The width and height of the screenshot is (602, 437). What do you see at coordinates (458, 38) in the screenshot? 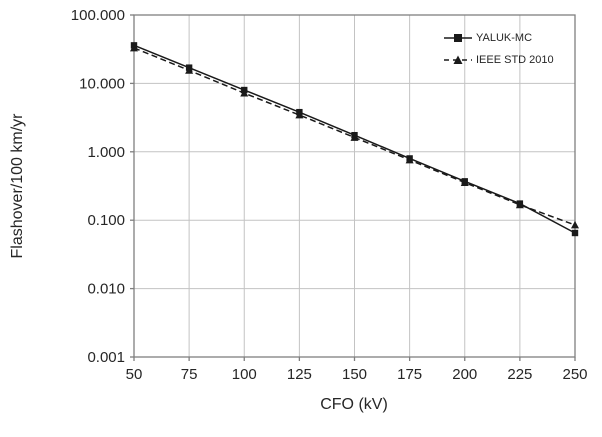
I see `legend-sample-solid-square-icon` at bounding box center [458, 38].